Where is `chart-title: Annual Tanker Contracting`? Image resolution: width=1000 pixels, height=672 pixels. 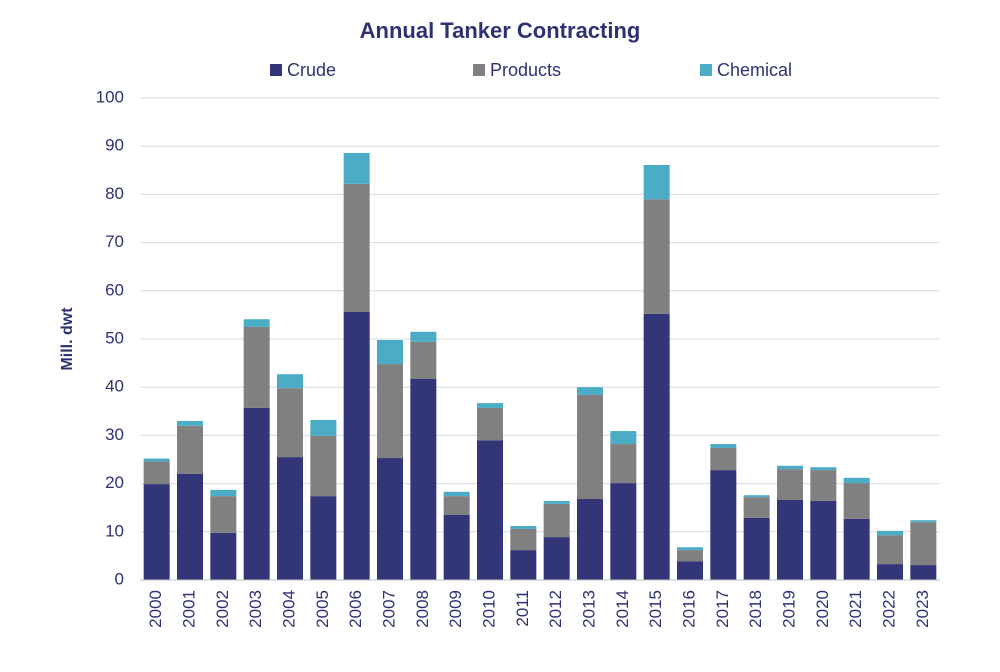 chart-title: Annual Tanker Contracting is located at coordinates (500, 30).